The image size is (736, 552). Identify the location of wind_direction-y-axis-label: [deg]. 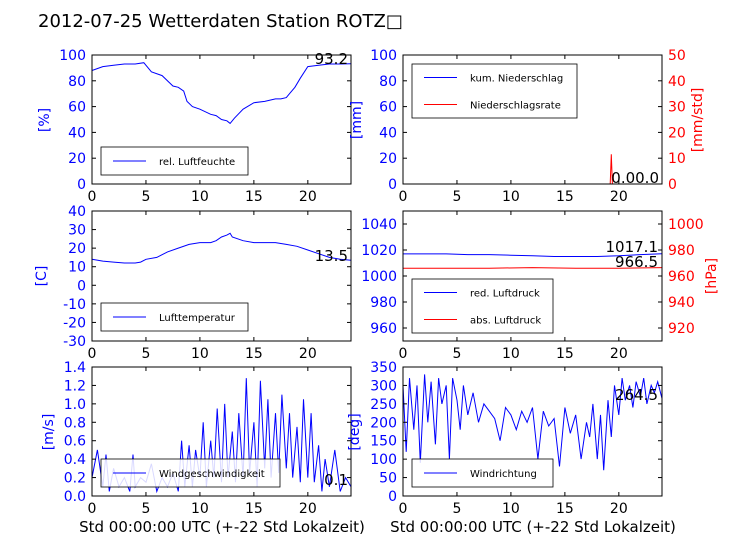
(355, 431).